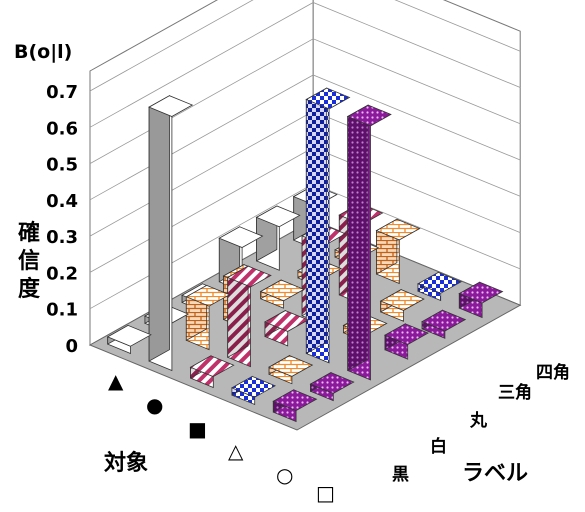  Describe the element at coordinates (62, 165) in the screenshot. I see `z-tick-label: 0.5` at that location.